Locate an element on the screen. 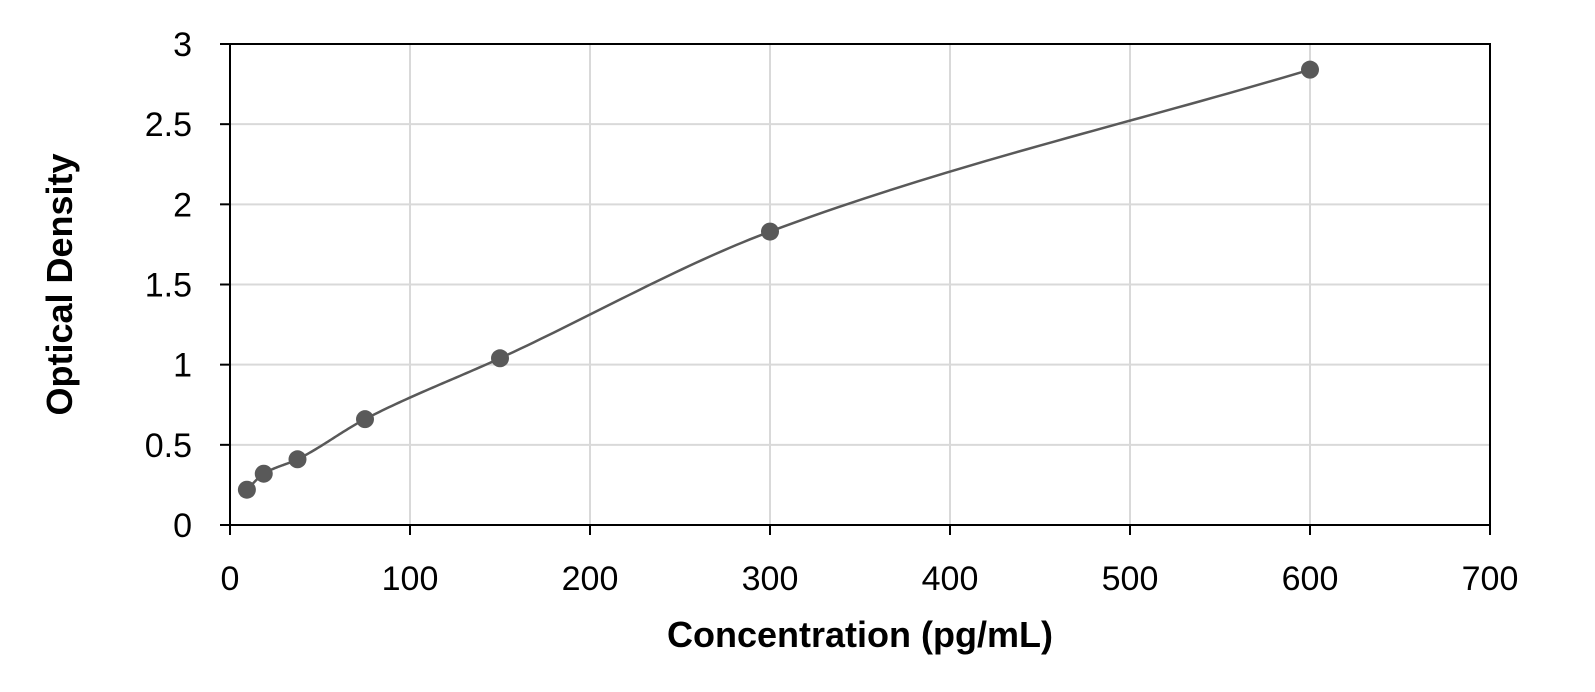  y-tick-label: 1.5 is located at coordinates (168, 286).